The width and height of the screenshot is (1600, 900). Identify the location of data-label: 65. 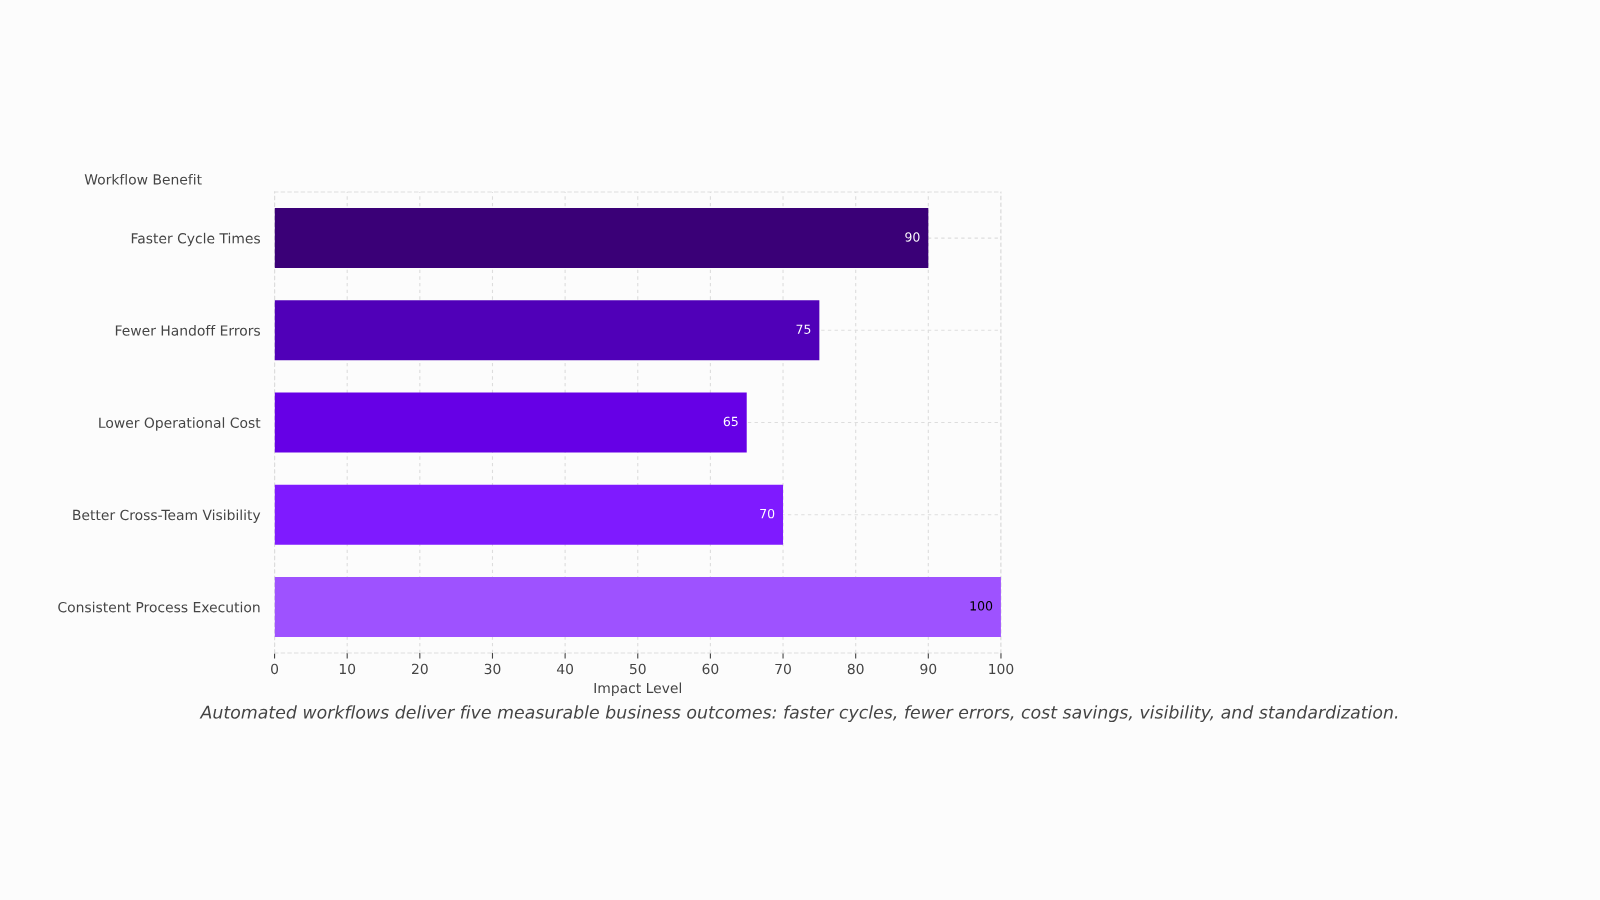
(730, 421).